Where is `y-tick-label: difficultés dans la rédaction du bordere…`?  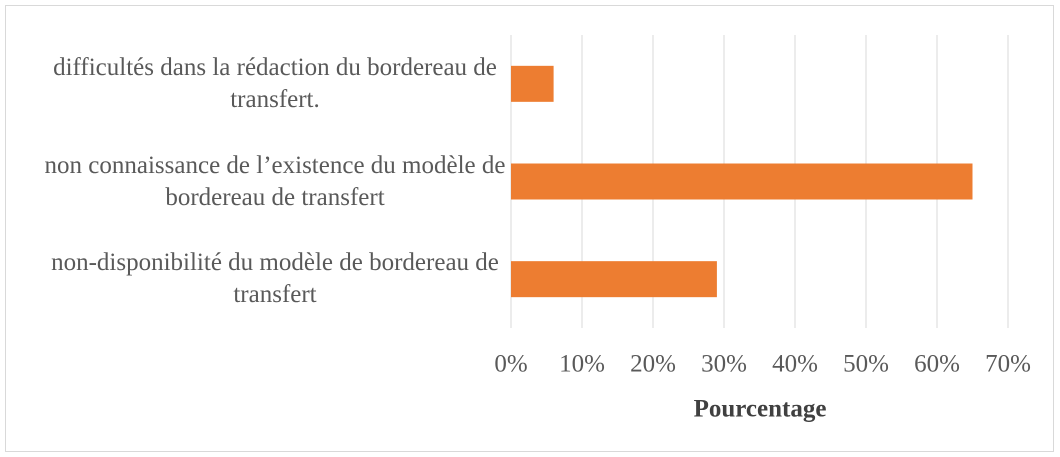
y-tick-label: difficultés dans la rédaction du bordere… is located at coordinates (275, 83).